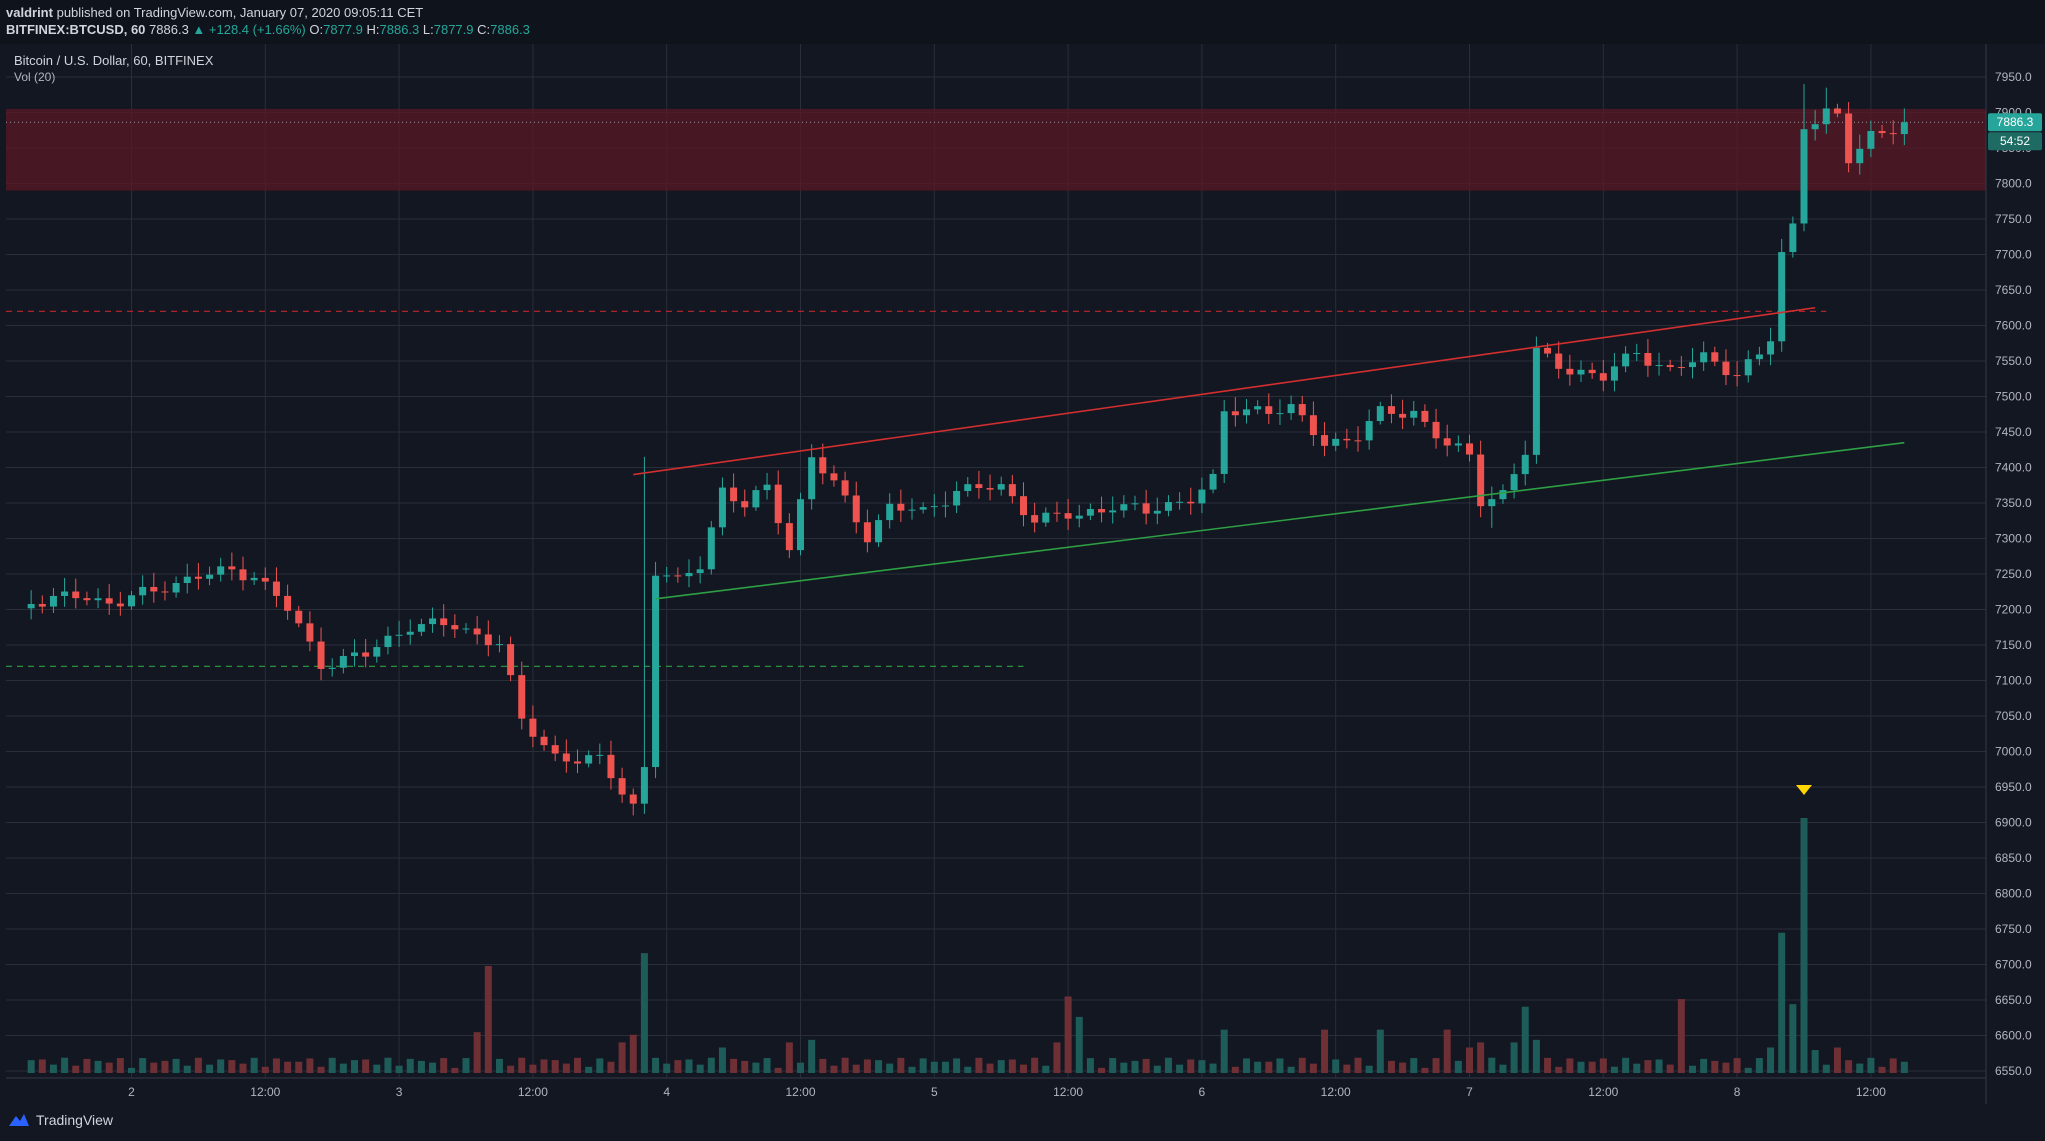  Describe the element at coordinates (29, 12) in the screenshot. I see `author-name: valdrint` at that location.